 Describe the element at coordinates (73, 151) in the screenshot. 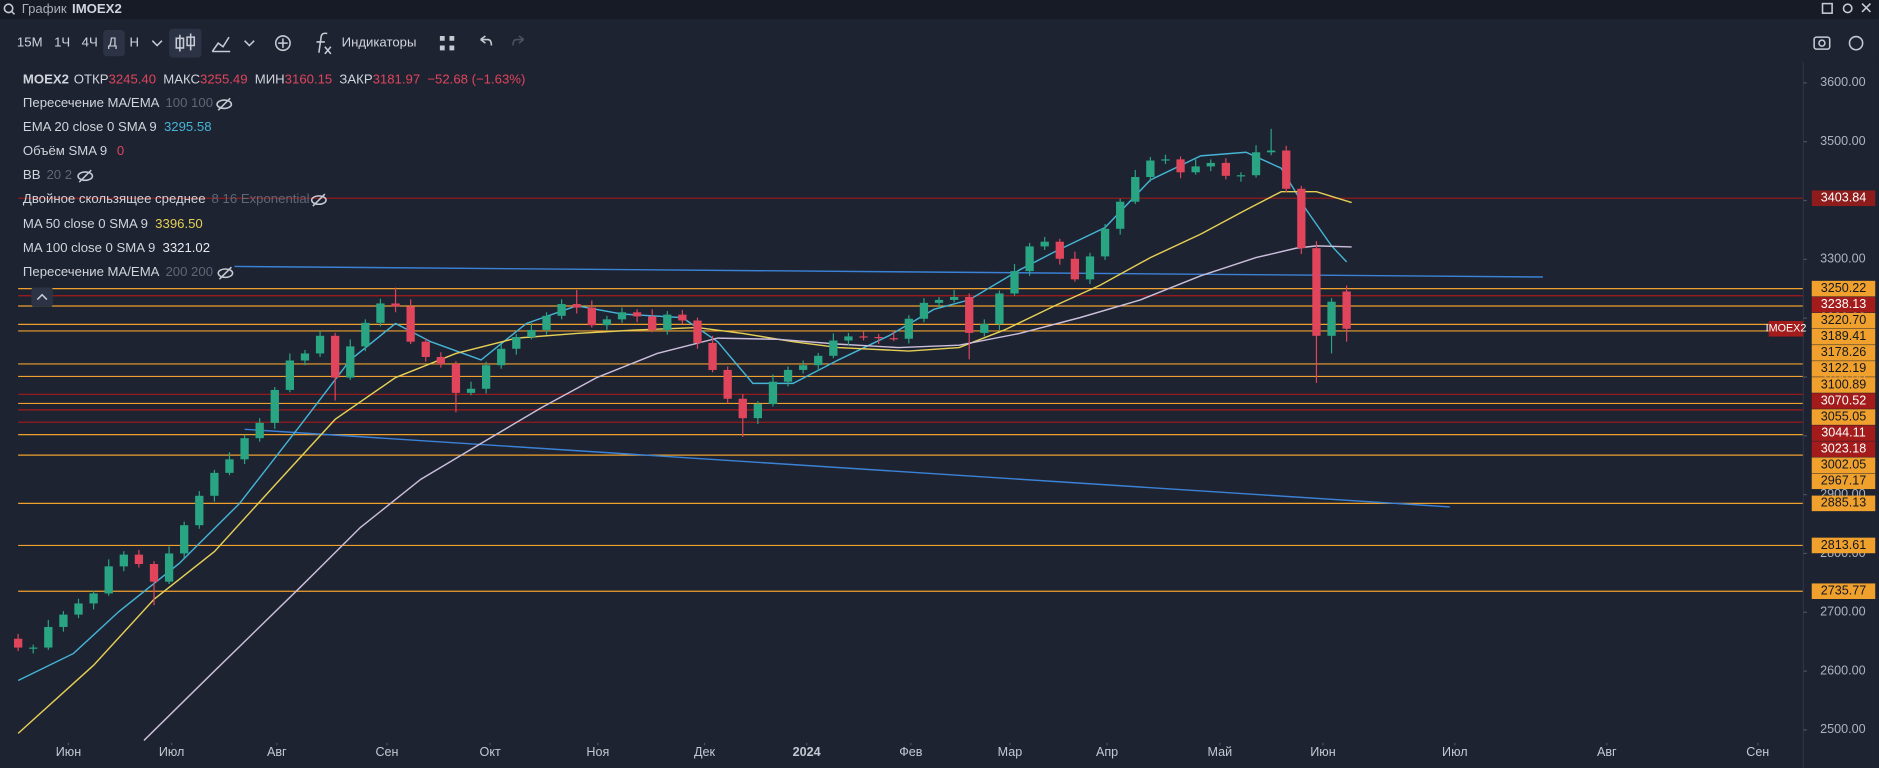

I see `indicator-row: Объём SMA 9 0` at that location.